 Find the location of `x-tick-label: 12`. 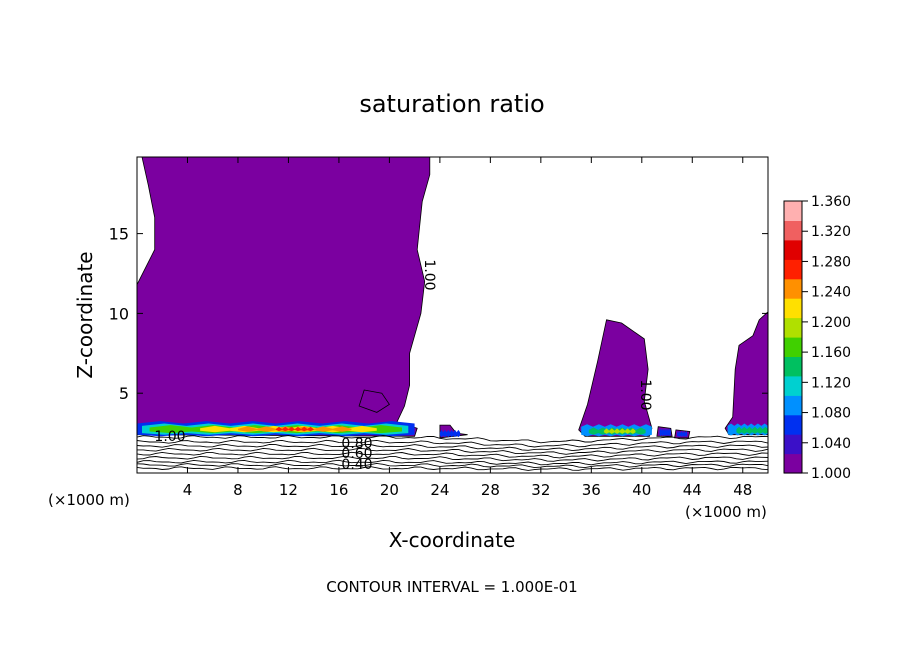

x-tick-label: 12 is located at coordinates (288, 490).